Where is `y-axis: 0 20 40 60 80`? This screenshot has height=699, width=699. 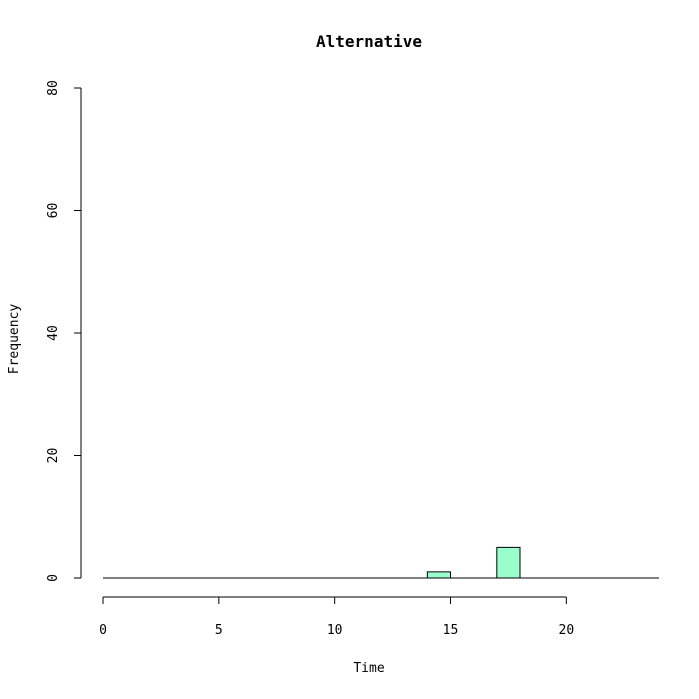
y-axis: 0 20 40 60 80 is located at coordinates (64, 331).